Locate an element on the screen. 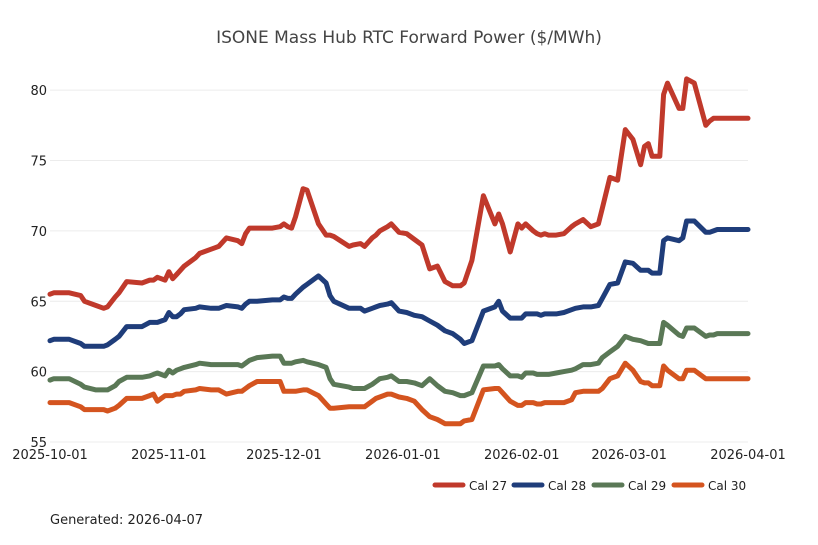  y-tick-label: 65 is located at coordinates (38, 302).